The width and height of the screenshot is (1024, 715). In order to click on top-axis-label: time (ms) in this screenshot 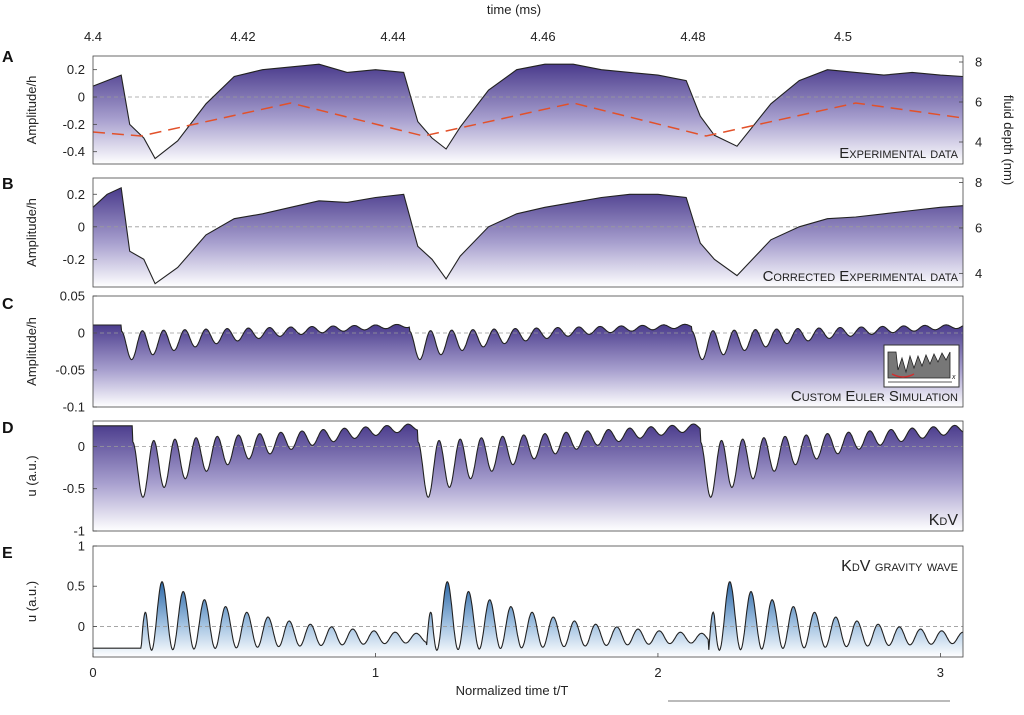, I will do `click(514, 9)`.